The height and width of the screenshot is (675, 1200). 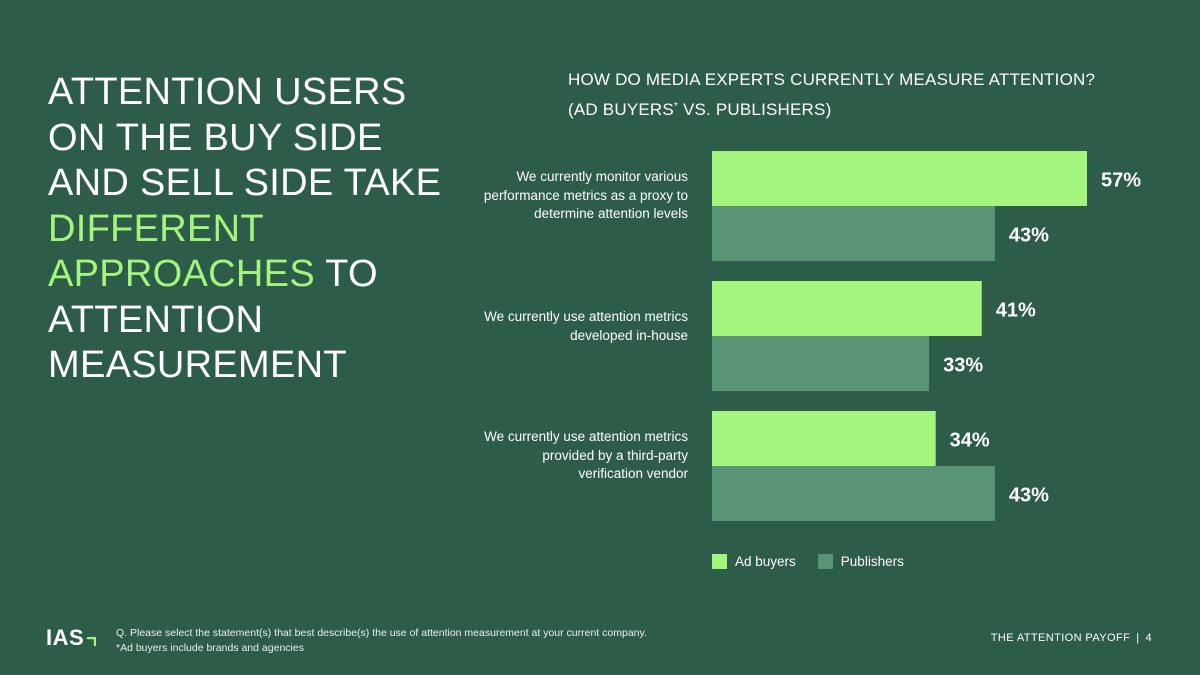 I want to click on page-number: 4, so click(x=1148, y=638).